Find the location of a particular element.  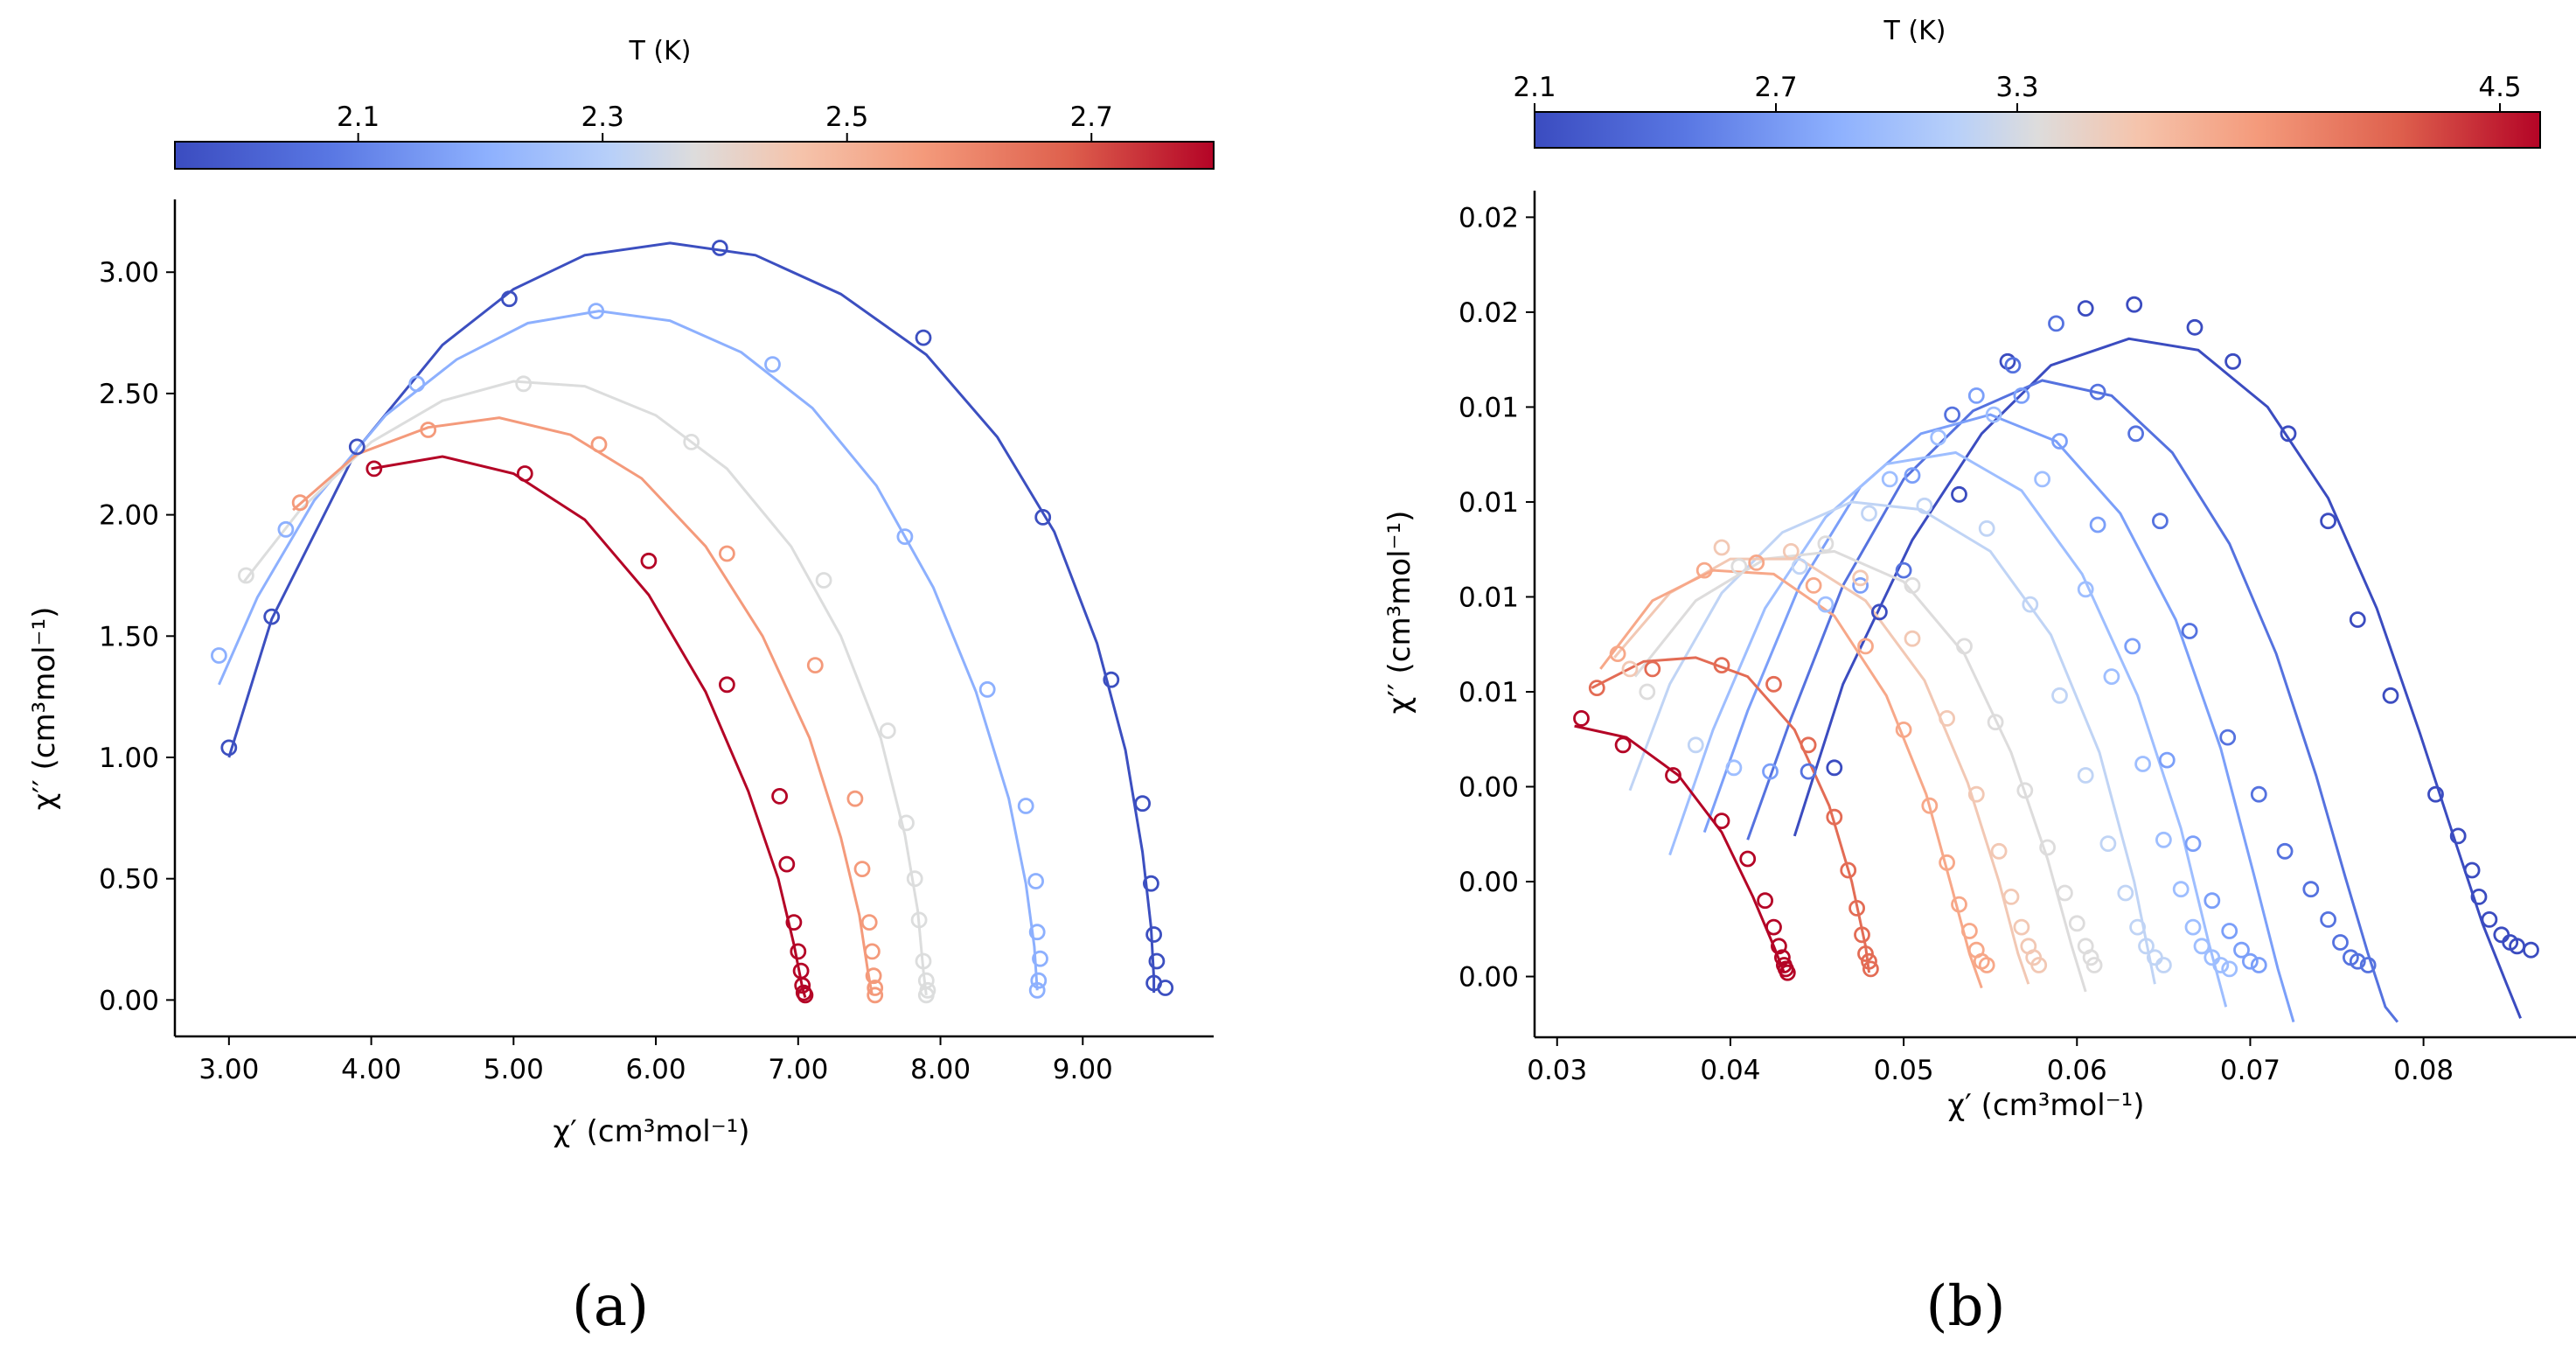

colorbar-b: T (K) 2.1 2.7 3.3 4.5 is located at coordinates (2027, 82).